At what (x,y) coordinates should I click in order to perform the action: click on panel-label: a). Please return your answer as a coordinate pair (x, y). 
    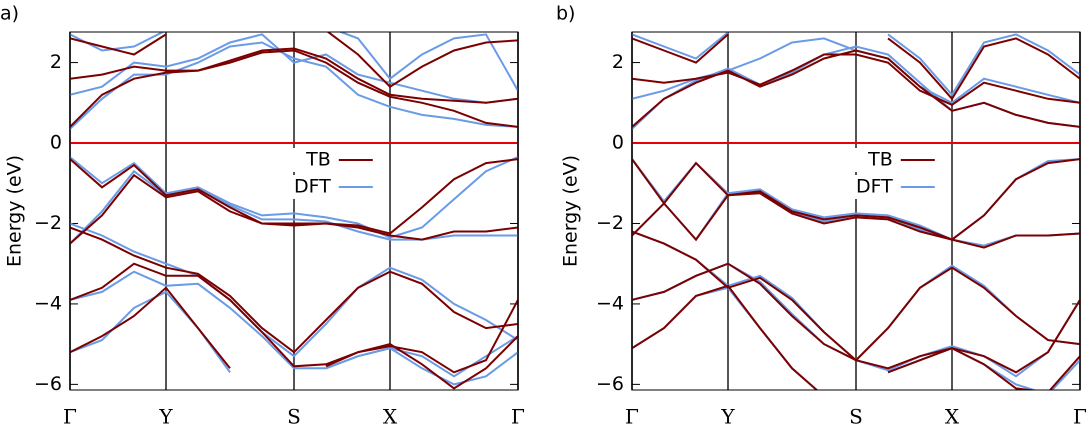
    Looking at the image, I should click on (9, 14).